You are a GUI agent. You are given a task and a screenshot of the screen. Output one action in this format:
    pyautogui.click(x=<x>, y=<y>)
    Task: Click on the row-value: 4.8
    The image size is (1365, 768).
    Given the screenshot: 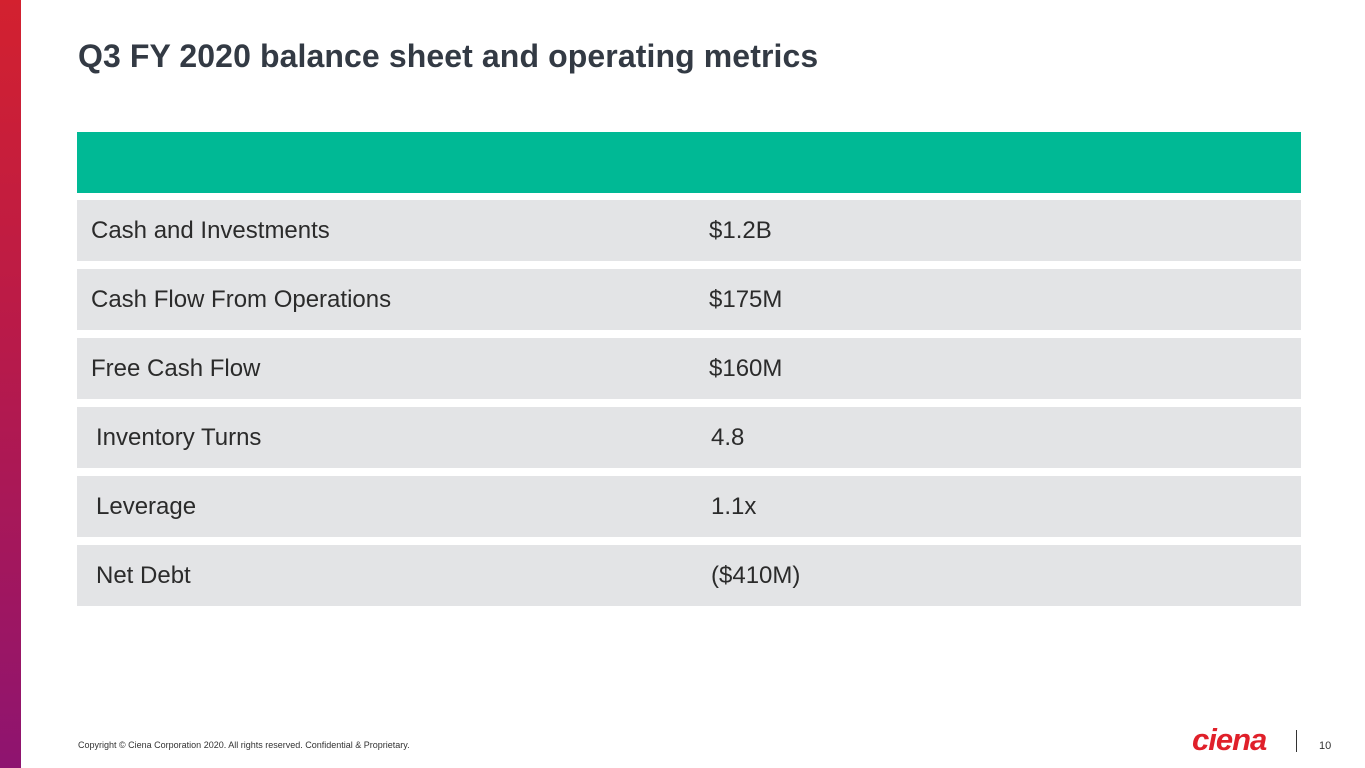 What is the action you would take?
    pyautogui.click(x=728, y=437)
    